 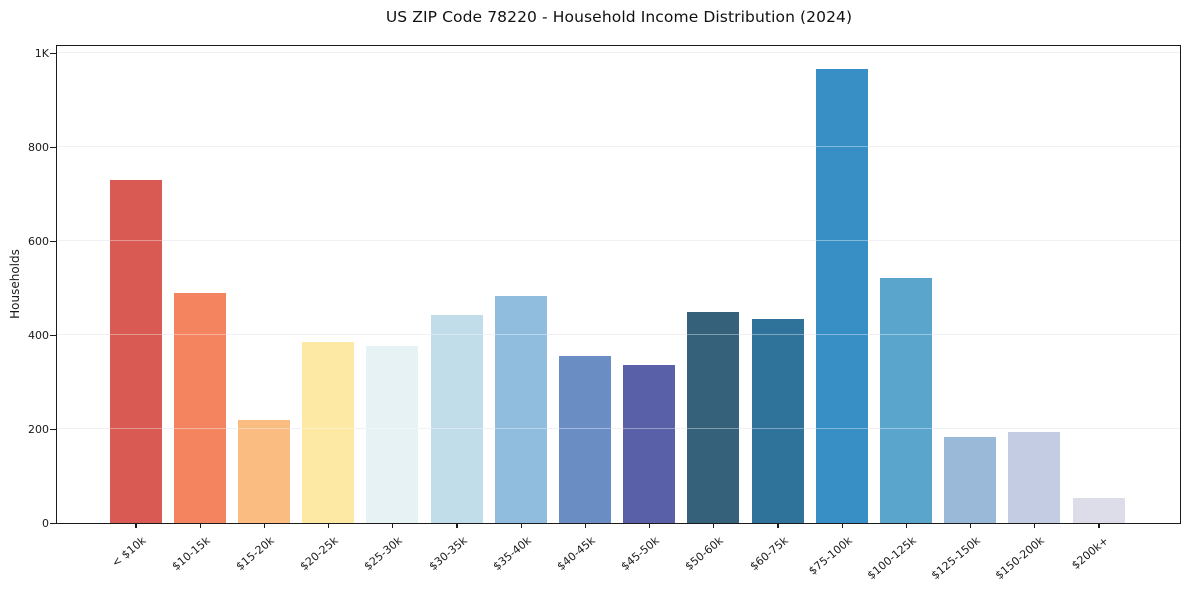 What do you see at coordinates (38, 429) in the screenshot?
I see `y-axis-tick-label: 200` at bounding box center [38, 429].